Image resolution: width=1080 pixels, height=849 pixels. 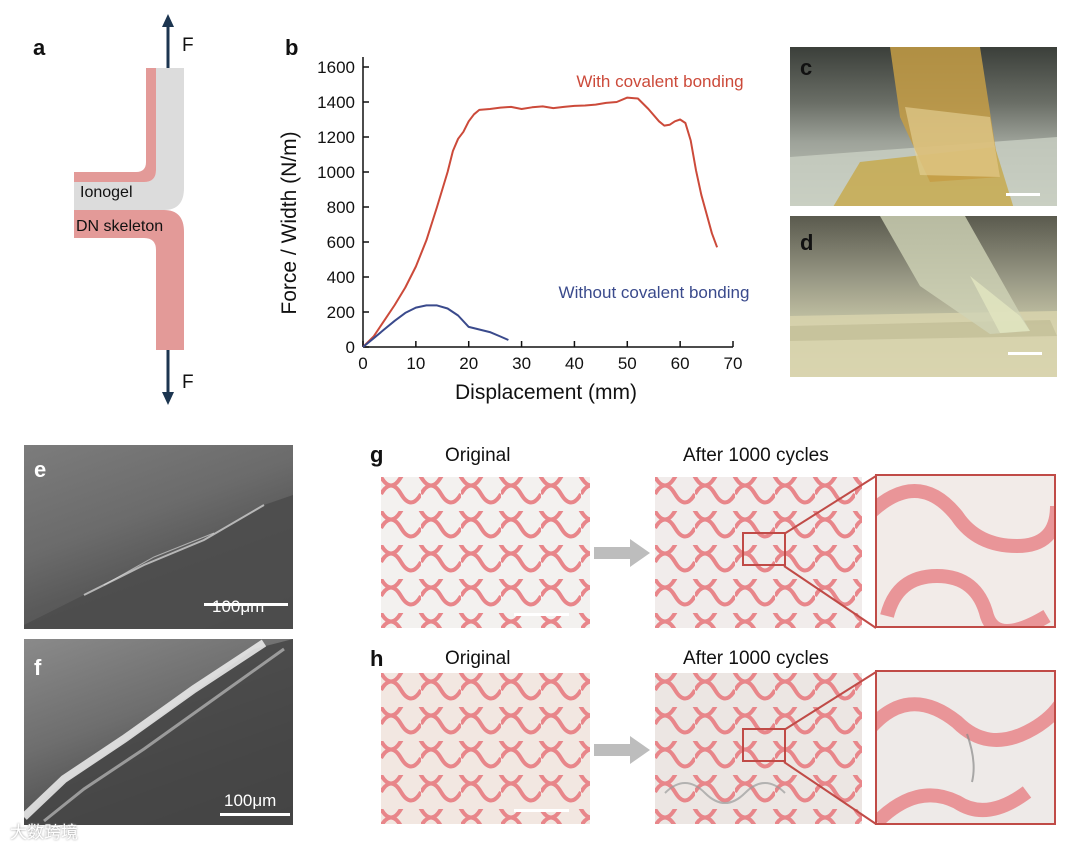 What do you see at coordinates (622, 750) in the screenshot?
I see `arrow-right-icon-h` at bounding box center [622, 750].